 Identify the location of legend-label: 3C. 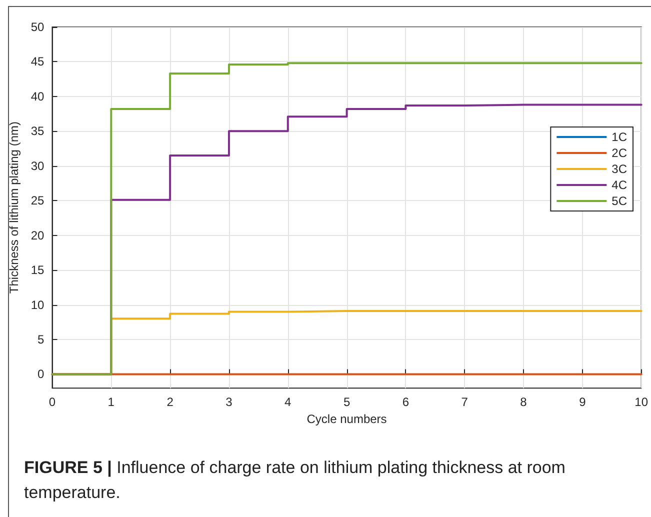
(620, 169).